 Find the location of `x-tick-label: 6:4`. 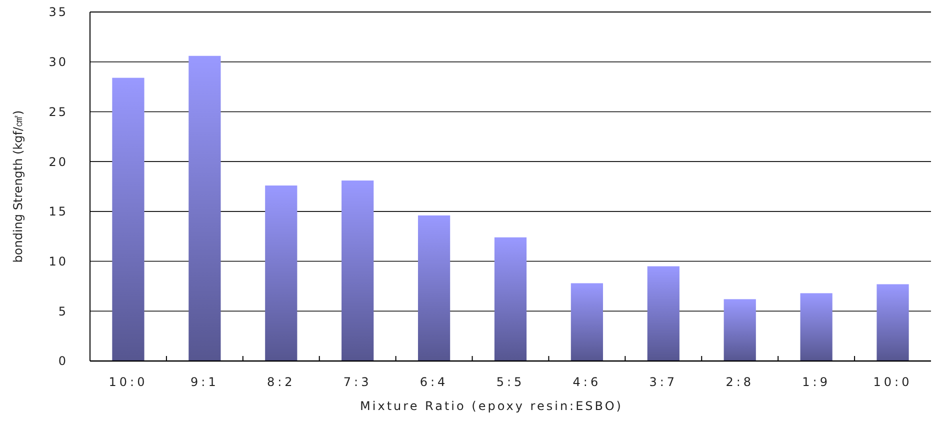

x-tick-label: 6:4 is located at coordinates (434, 382).